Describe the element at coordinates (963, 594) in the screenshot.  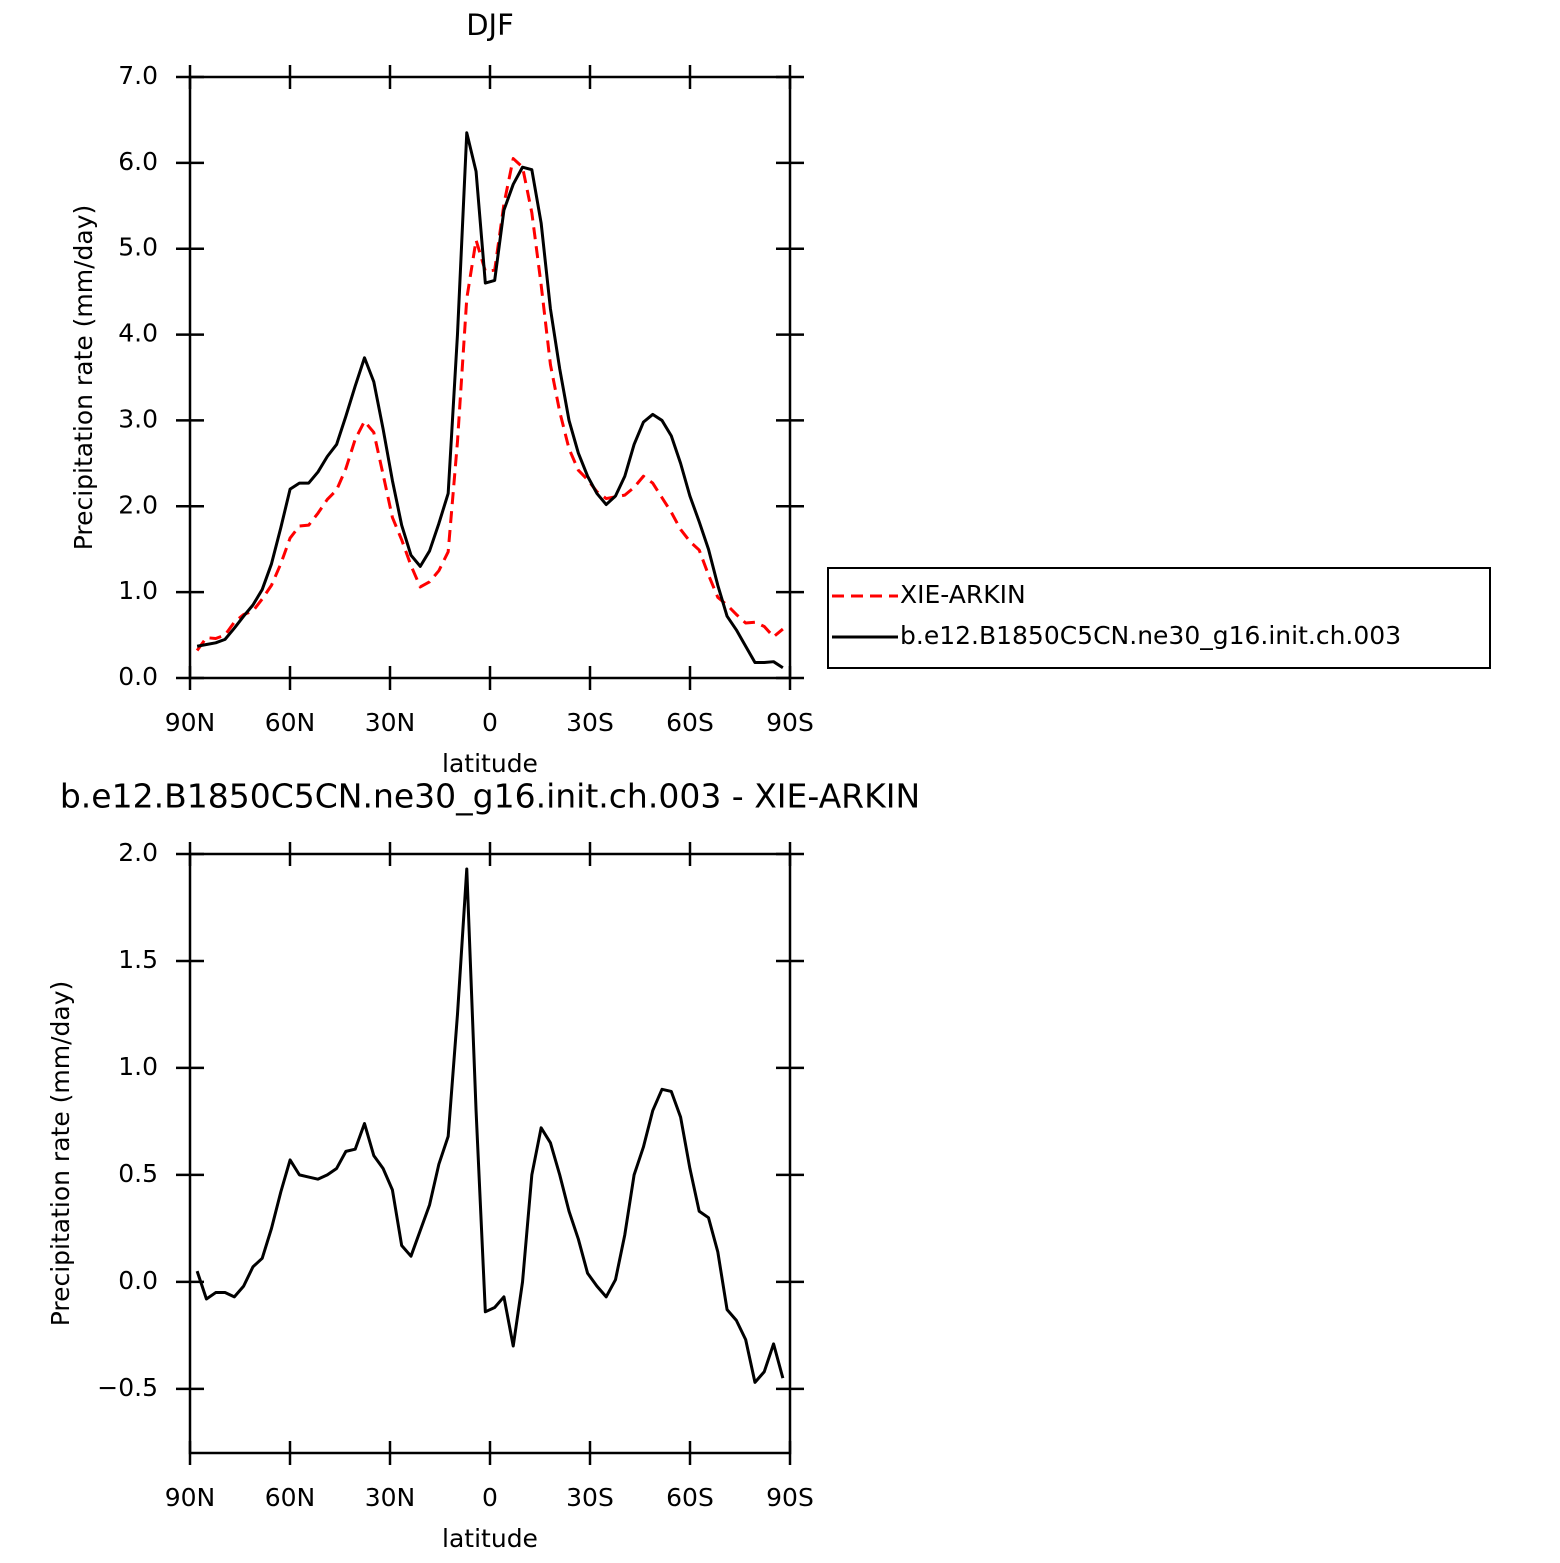
I see `legend-label: XIE-ARKIN` at that location.